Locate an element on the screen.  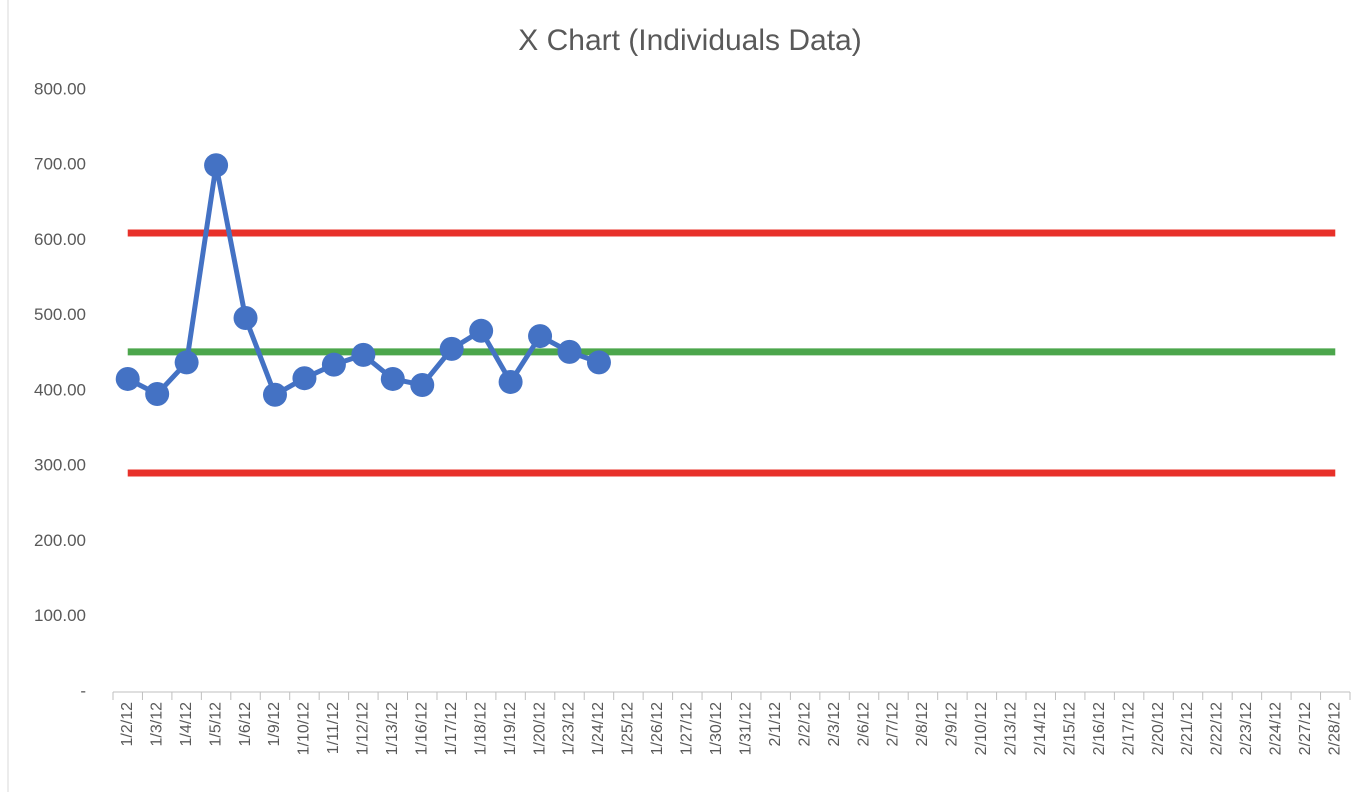
x-tick-label: 1/11/12 is located at coordinates (333, 728).